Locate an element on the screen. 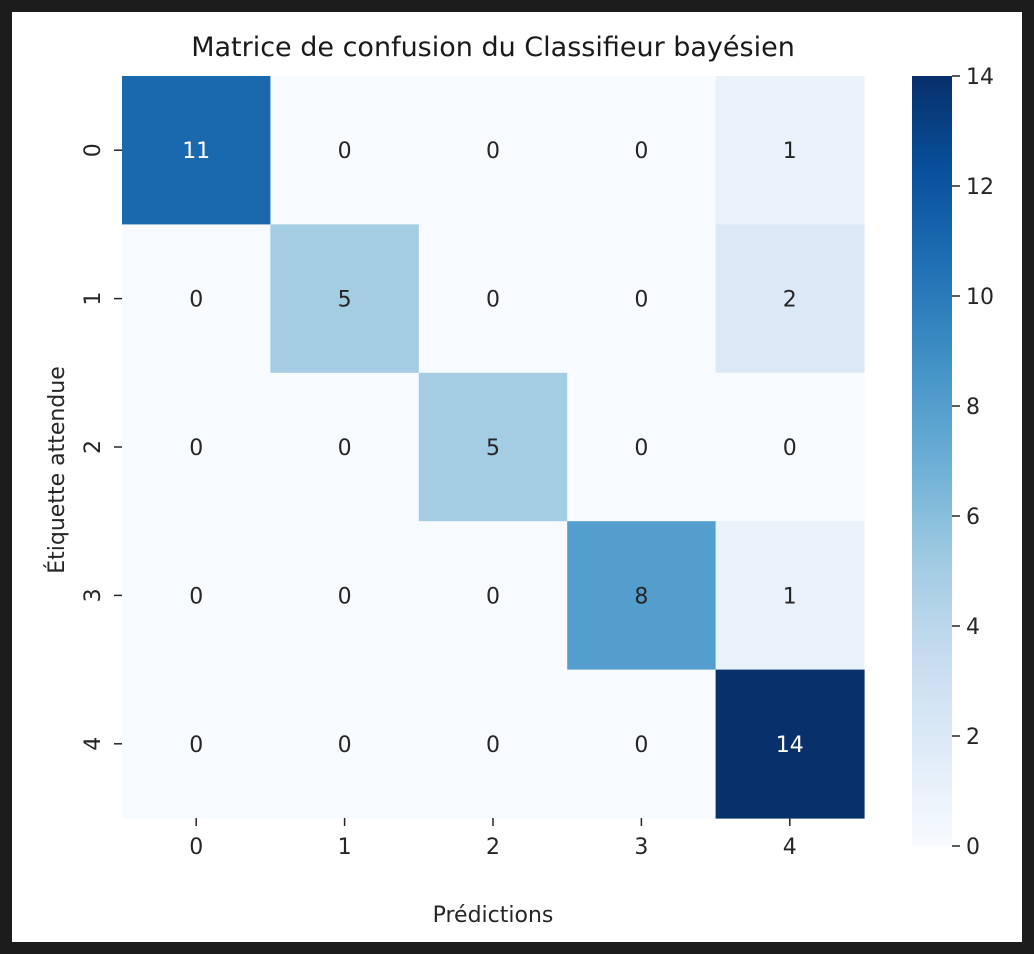  colorbar-tick-label: 14 is located at coordinates (980, 77).